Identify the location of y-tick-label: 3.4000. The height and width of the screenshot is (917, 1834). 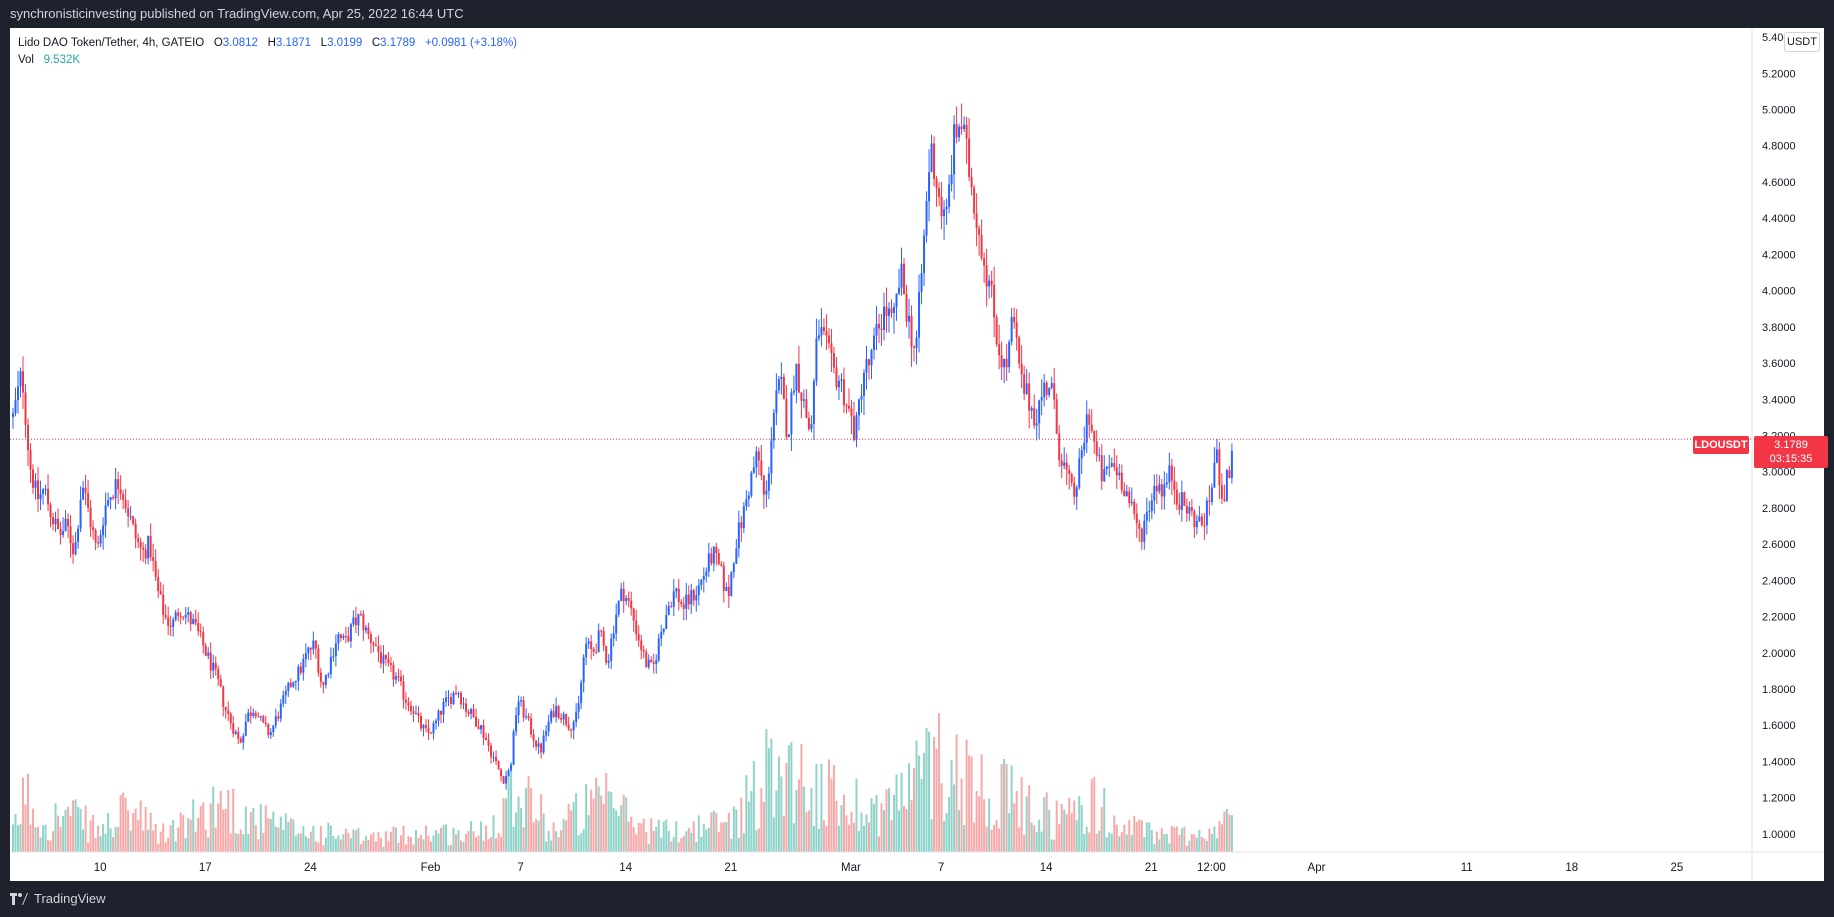
(1779, 400).